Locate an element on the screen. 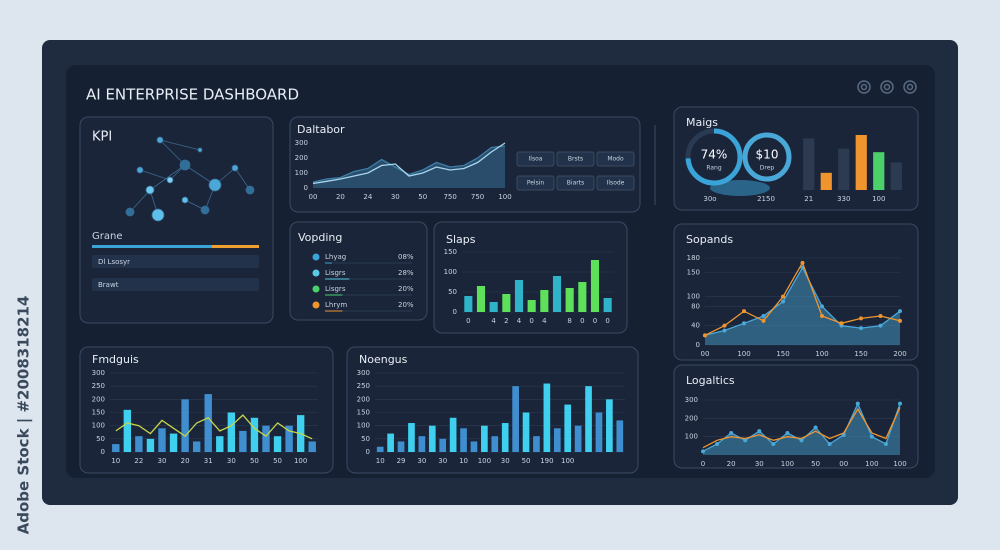 This screenshot has width=1000, height=550. x-tick-label: 2 is located at coordinates (506, 321).